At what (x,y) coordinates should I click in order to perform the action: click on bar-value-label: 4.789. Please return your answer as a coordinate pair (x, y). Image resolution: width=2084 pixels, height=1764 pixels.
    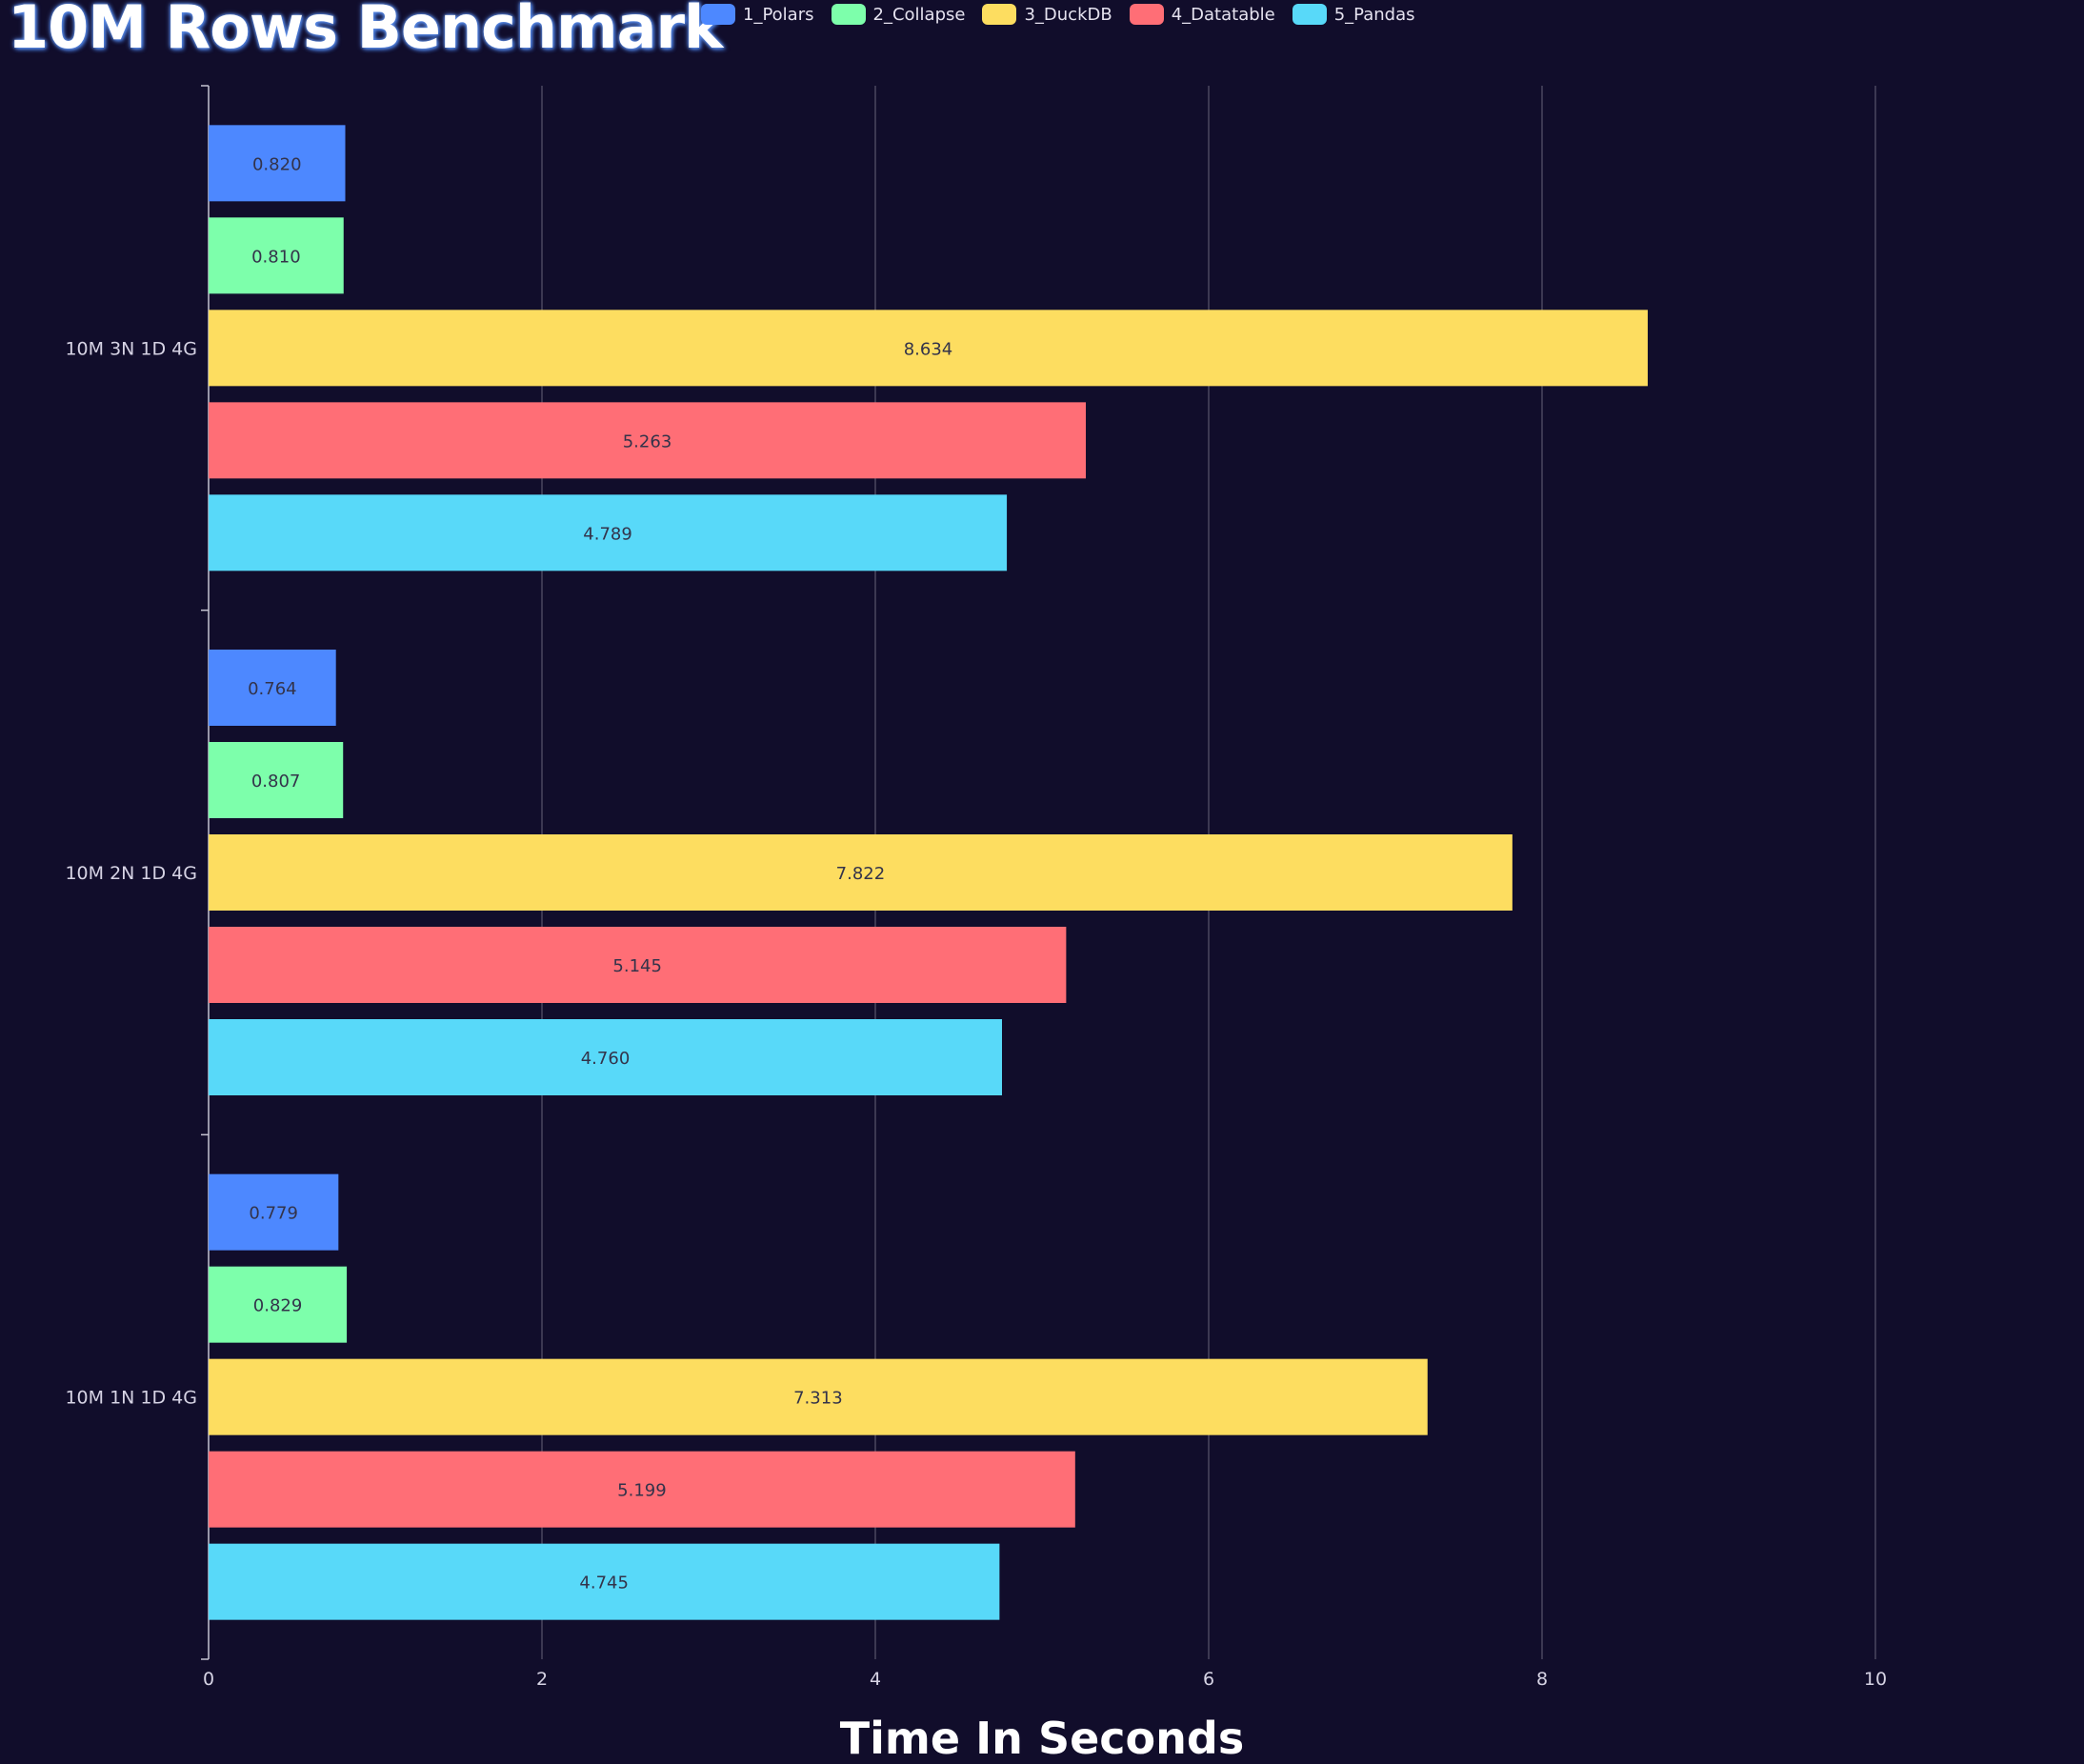
    Looking at the image, I should click on (607, 534).